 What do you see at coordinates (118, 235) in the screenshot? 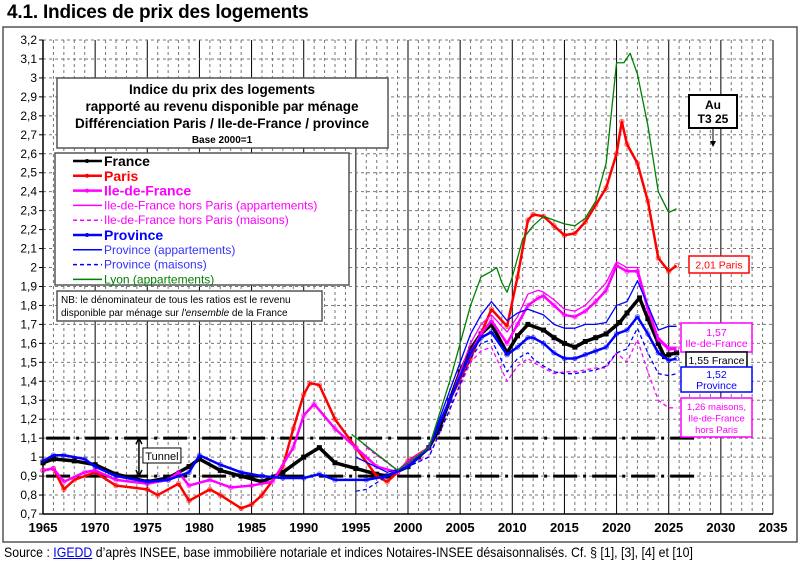
I see `legend-item: Province` at bounding box center [118, 235].